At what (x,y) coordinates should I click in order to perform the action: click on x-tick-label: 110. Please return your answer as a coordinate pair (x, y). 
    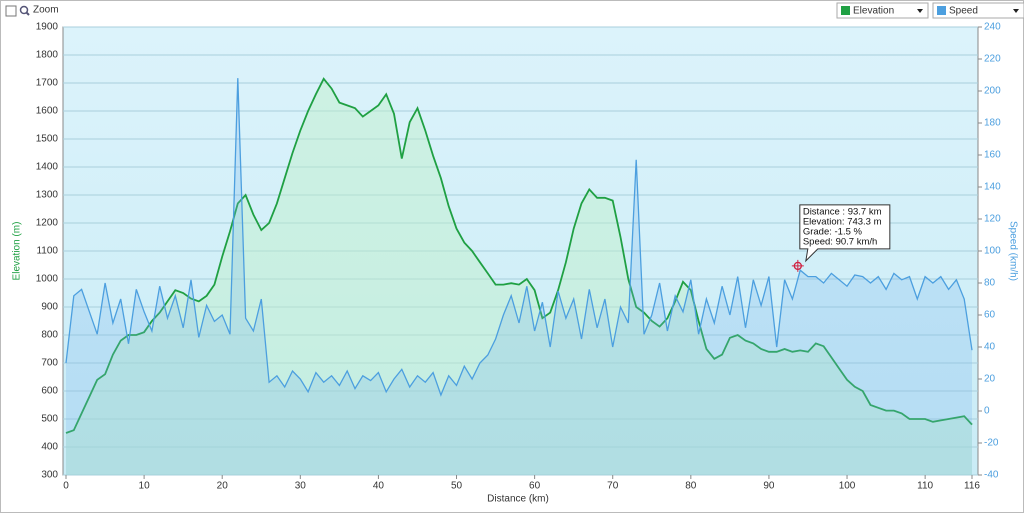
    Looking at the image, I should click on (925, 486).